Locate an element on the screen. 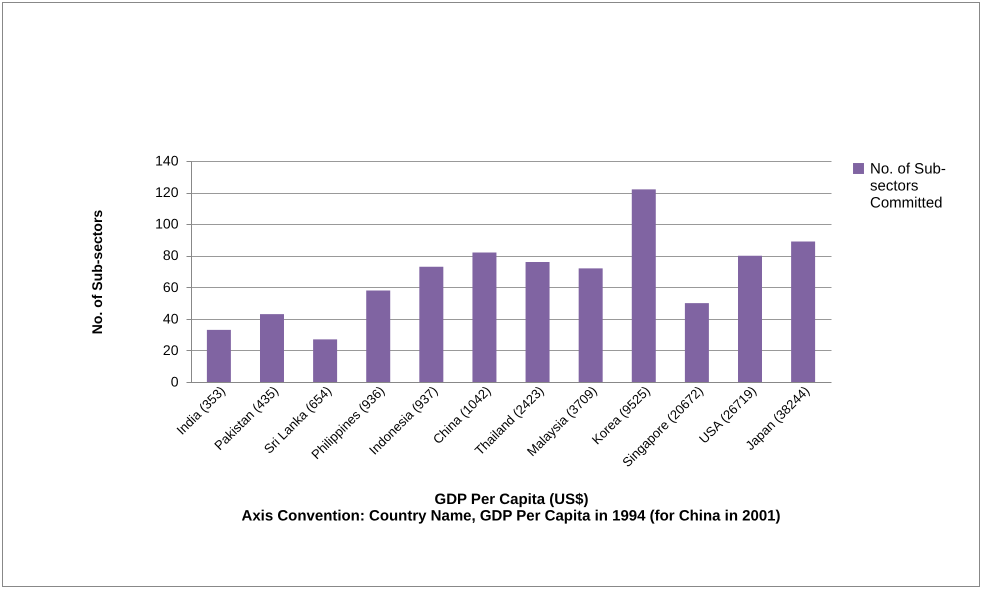 The image size is (984, 589). y-tick-label: 60 is located at coordinates (170, 286).